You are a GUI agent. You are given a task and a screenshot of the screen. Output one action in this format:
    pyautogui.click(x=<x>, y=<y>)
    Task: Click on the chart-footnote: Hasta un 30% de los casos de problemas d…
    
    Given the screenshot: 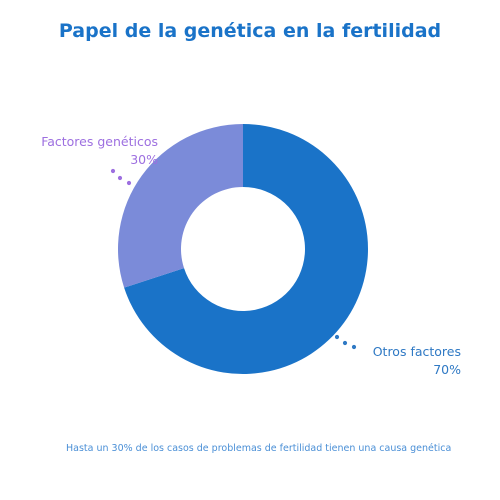 What is the action you would take?
    pyautogui.click(x=259, y=448)
    